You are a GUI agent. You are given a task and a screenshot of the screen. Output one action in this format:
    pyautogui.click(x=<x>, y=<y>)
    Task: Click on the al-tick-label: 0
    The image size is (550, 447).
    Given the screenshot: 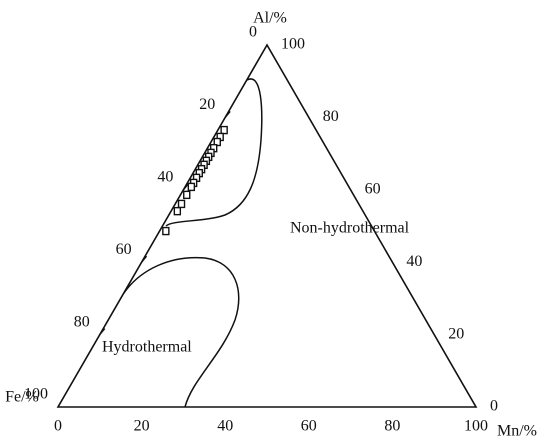 What is the action you would take?
    pyautogui.click(x=494, y=406)
    